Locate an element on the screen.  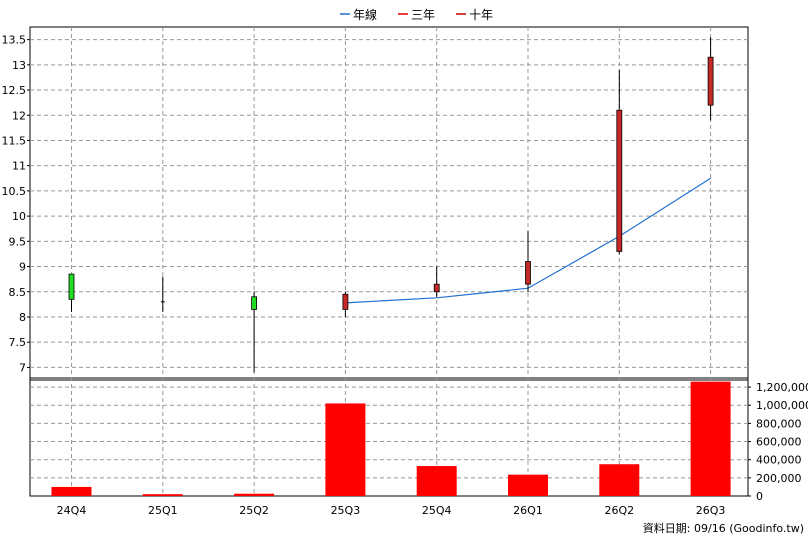
volume-tick-label: 1,000,000 is located at coordinates (782, 405).